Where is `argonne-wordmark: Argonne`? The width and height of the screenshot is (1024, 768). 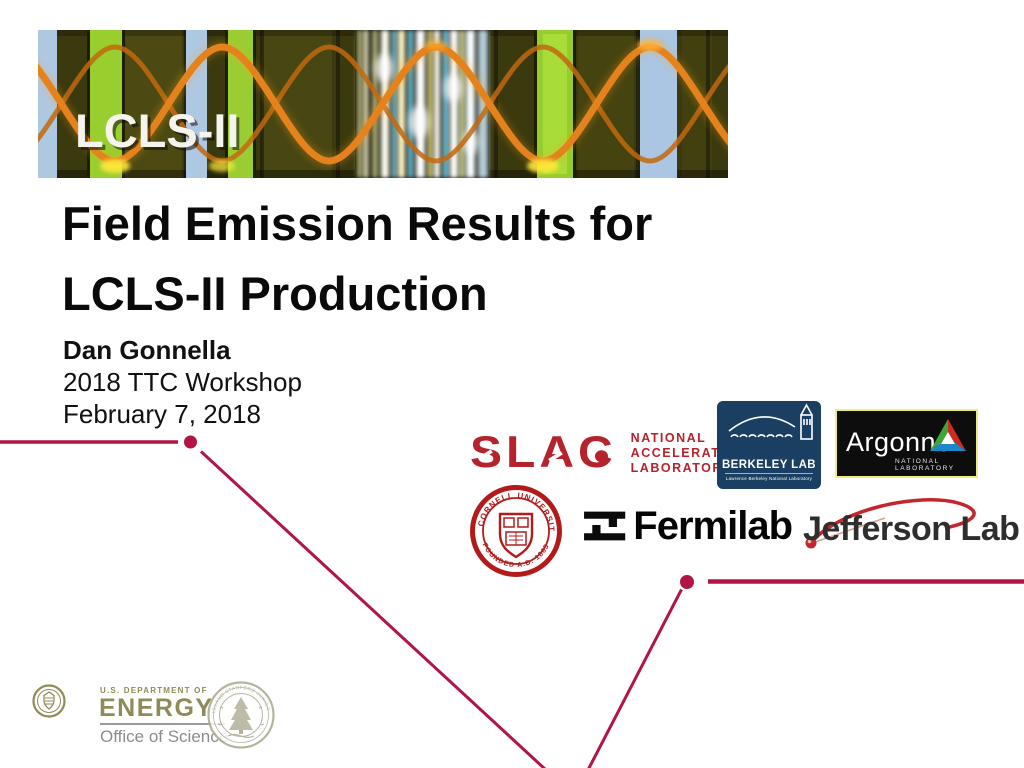 argonne-wordmark: Argonne is located at coordinates (899, 442).